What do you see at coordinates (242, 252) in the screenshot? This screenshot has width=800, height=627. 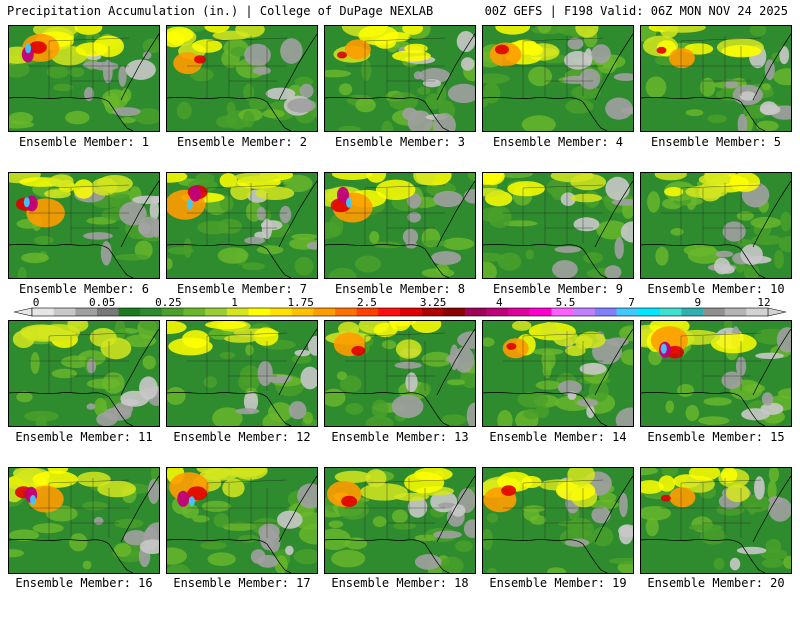 I see `ensemble-member-panel: Ensemble Member: 7` at bounding box center [242, 252].